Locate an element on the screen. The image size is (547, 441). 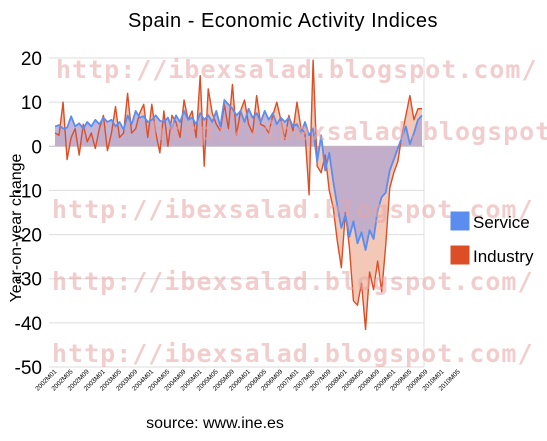
y-tick-label: -20 is located at coordinates (28, 236).